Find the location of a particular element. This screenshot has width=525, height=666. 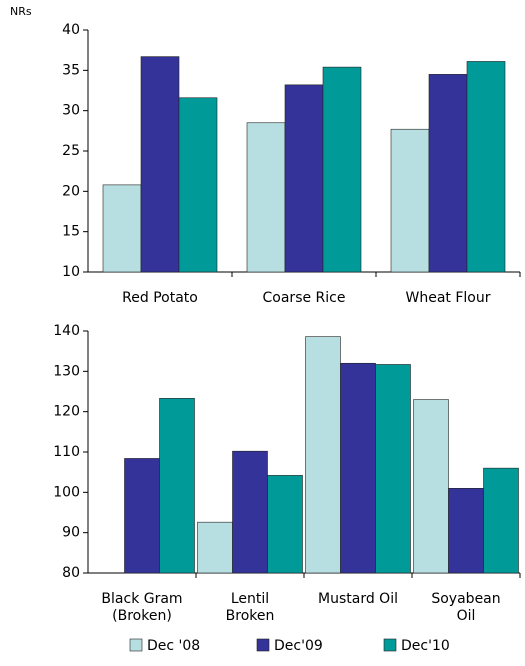

x-tick-label: Mustard Oil is located at coordinates (358, 599).